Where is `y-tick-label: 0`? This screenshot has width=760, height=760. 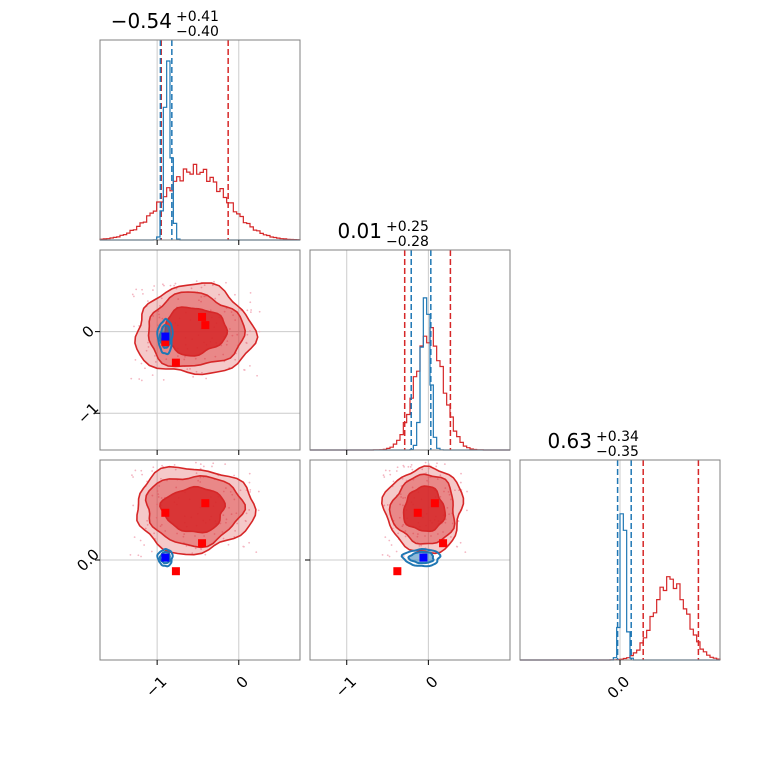
y-tick-label: 0 is located at coordinates (87, 331).